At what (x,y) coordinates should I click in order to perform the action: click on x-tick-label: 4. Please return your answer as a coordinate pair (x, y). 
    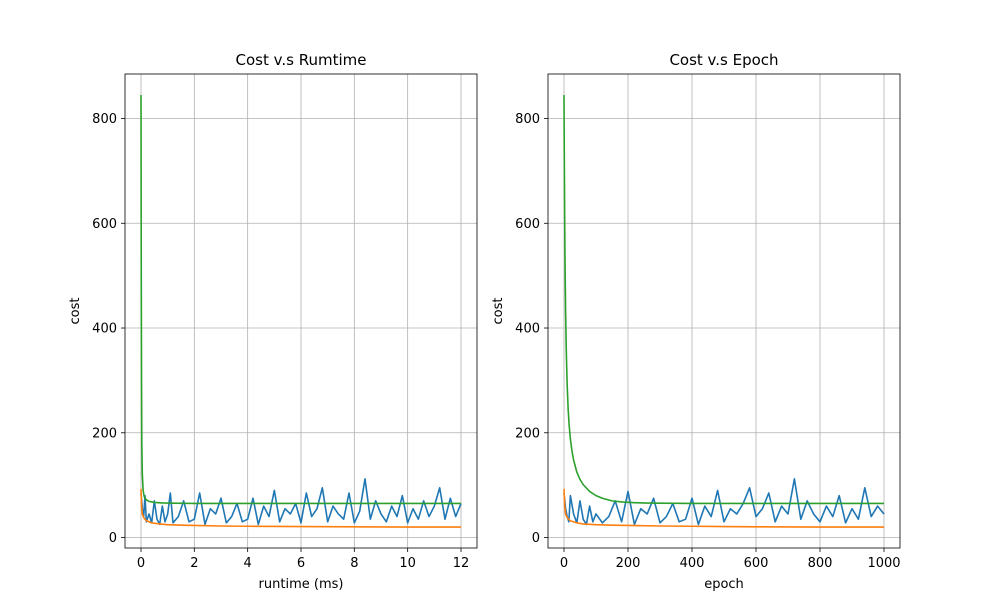
    Looking at the image, I should click on (248, 563).